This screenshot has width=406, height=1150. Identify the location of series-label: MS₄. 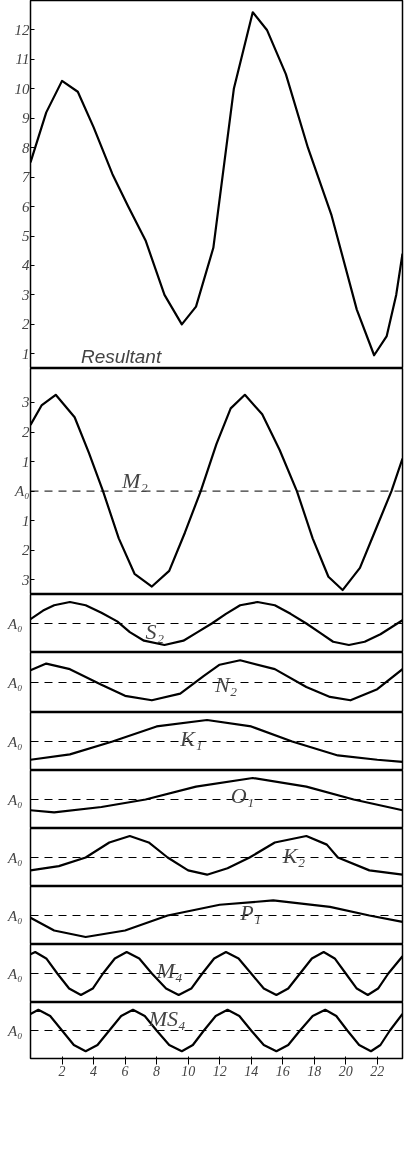
(166, 1019).